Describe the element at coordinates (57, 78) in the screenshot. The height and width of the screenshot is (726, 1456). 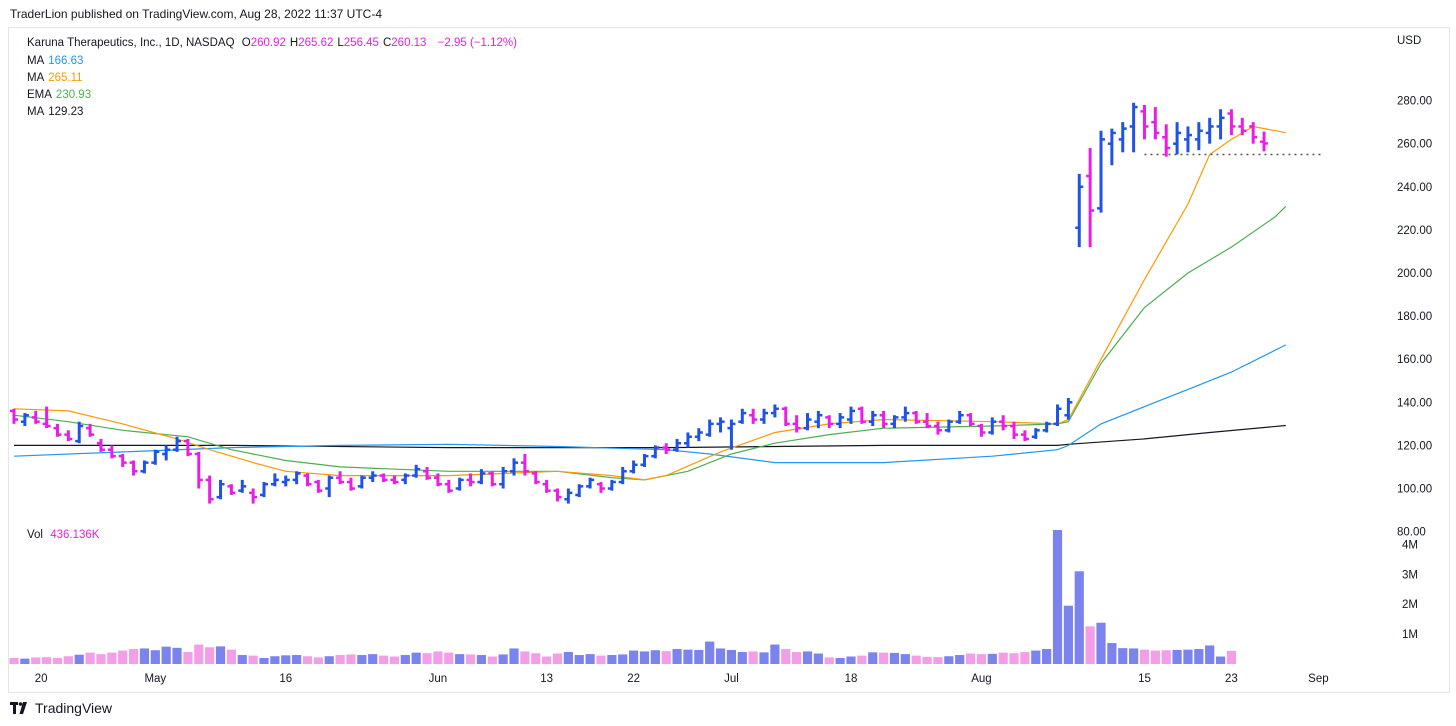
I see `indicator-row: MA 265.11` at that location.